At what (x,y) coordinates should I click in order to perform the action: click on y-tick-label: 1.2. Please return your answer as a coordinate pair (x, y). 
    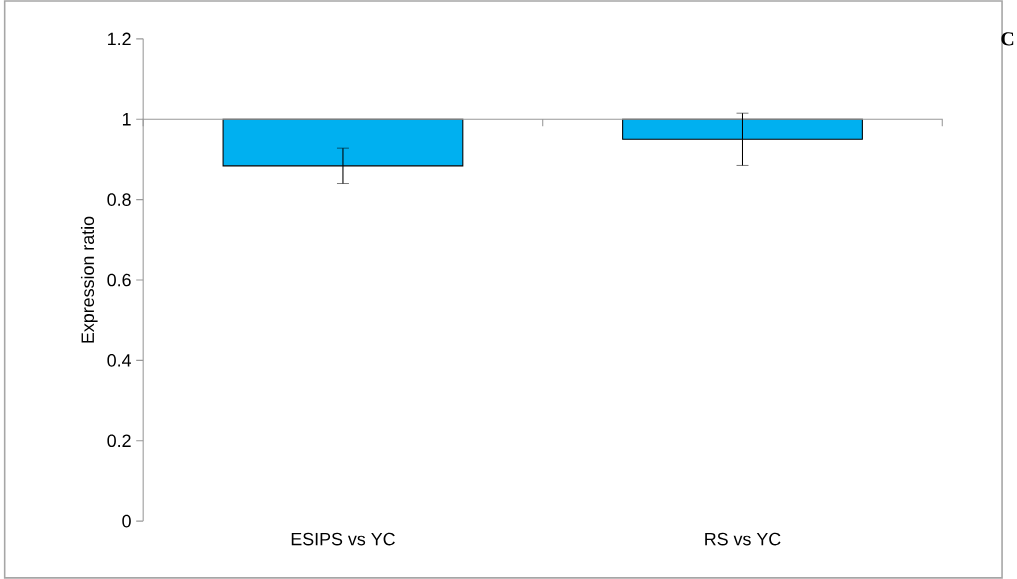
    Looking at the image, I should click on (119, 39).